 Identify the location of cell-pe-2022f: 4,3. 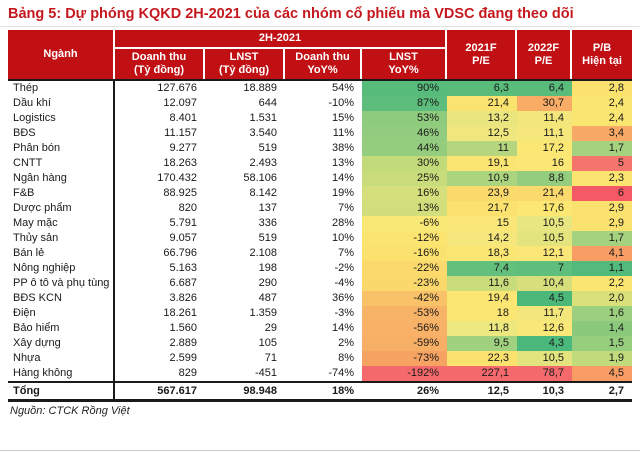
(545, 344).